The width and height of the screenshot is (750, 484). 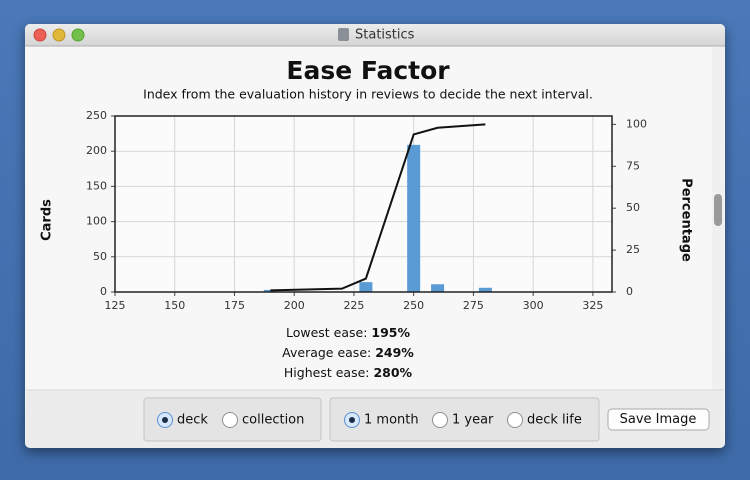 I want to click on save-image-button, so click(x=658, y=419).